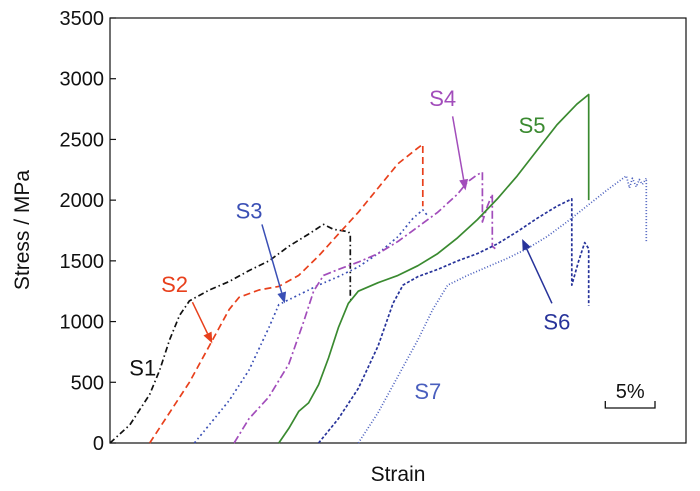  Describe the element at coordinates (200, 317) in the screenshot. I see `series-arrow-s2` at that location.